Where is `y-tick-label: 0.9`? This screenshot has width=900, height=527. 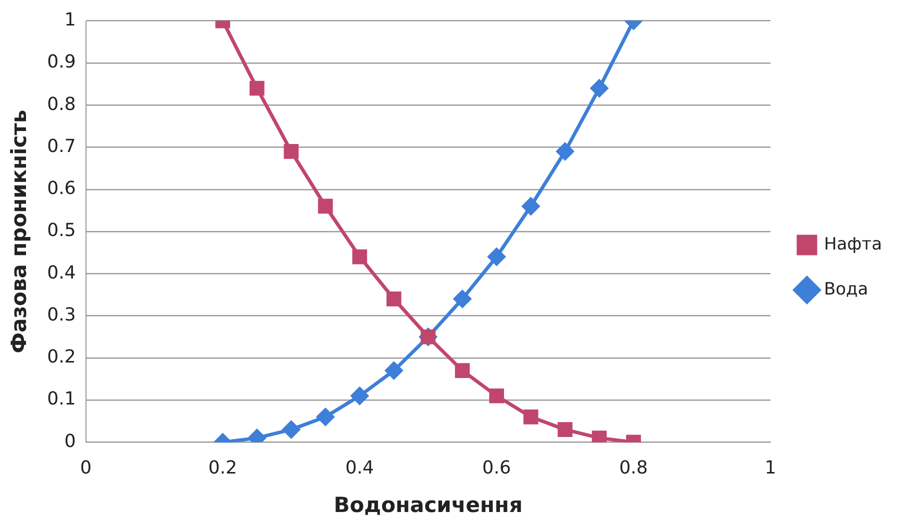
y-tick-label: 0.9 is located at coordinates (61, 62).